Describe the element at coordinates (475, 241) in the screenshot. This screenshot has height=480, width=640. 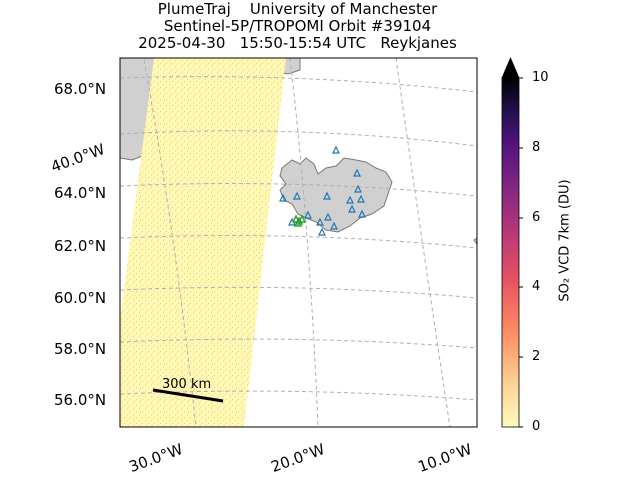
I see `scotland-edge` at that location.